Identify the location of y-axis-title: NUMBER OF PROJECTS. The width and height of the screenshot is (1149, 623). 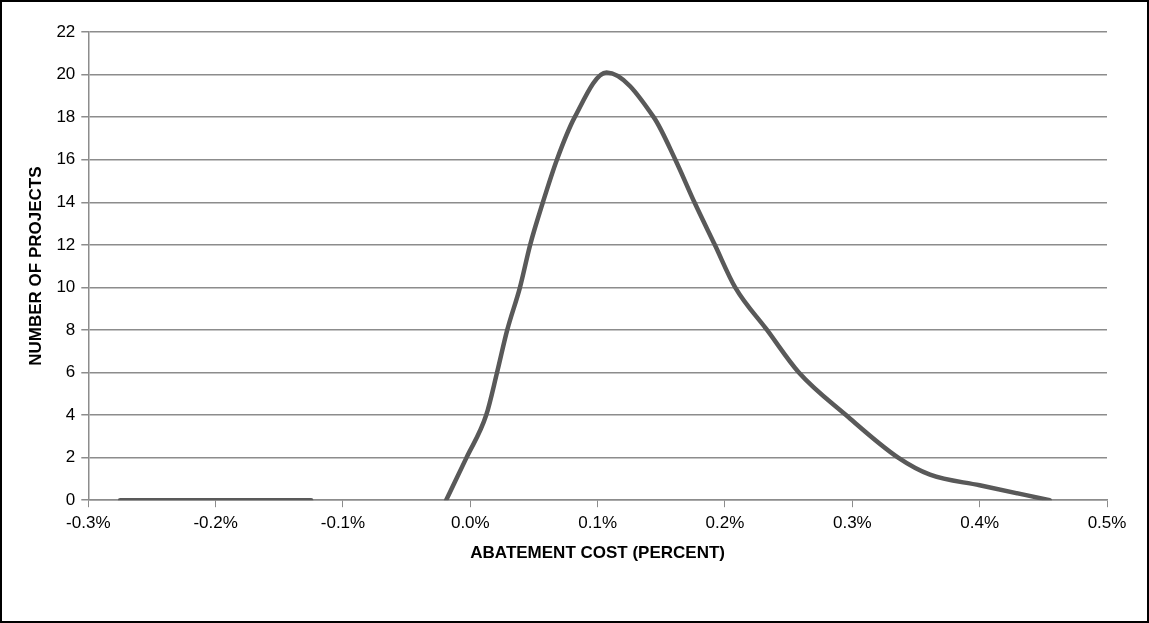
(35, 266).